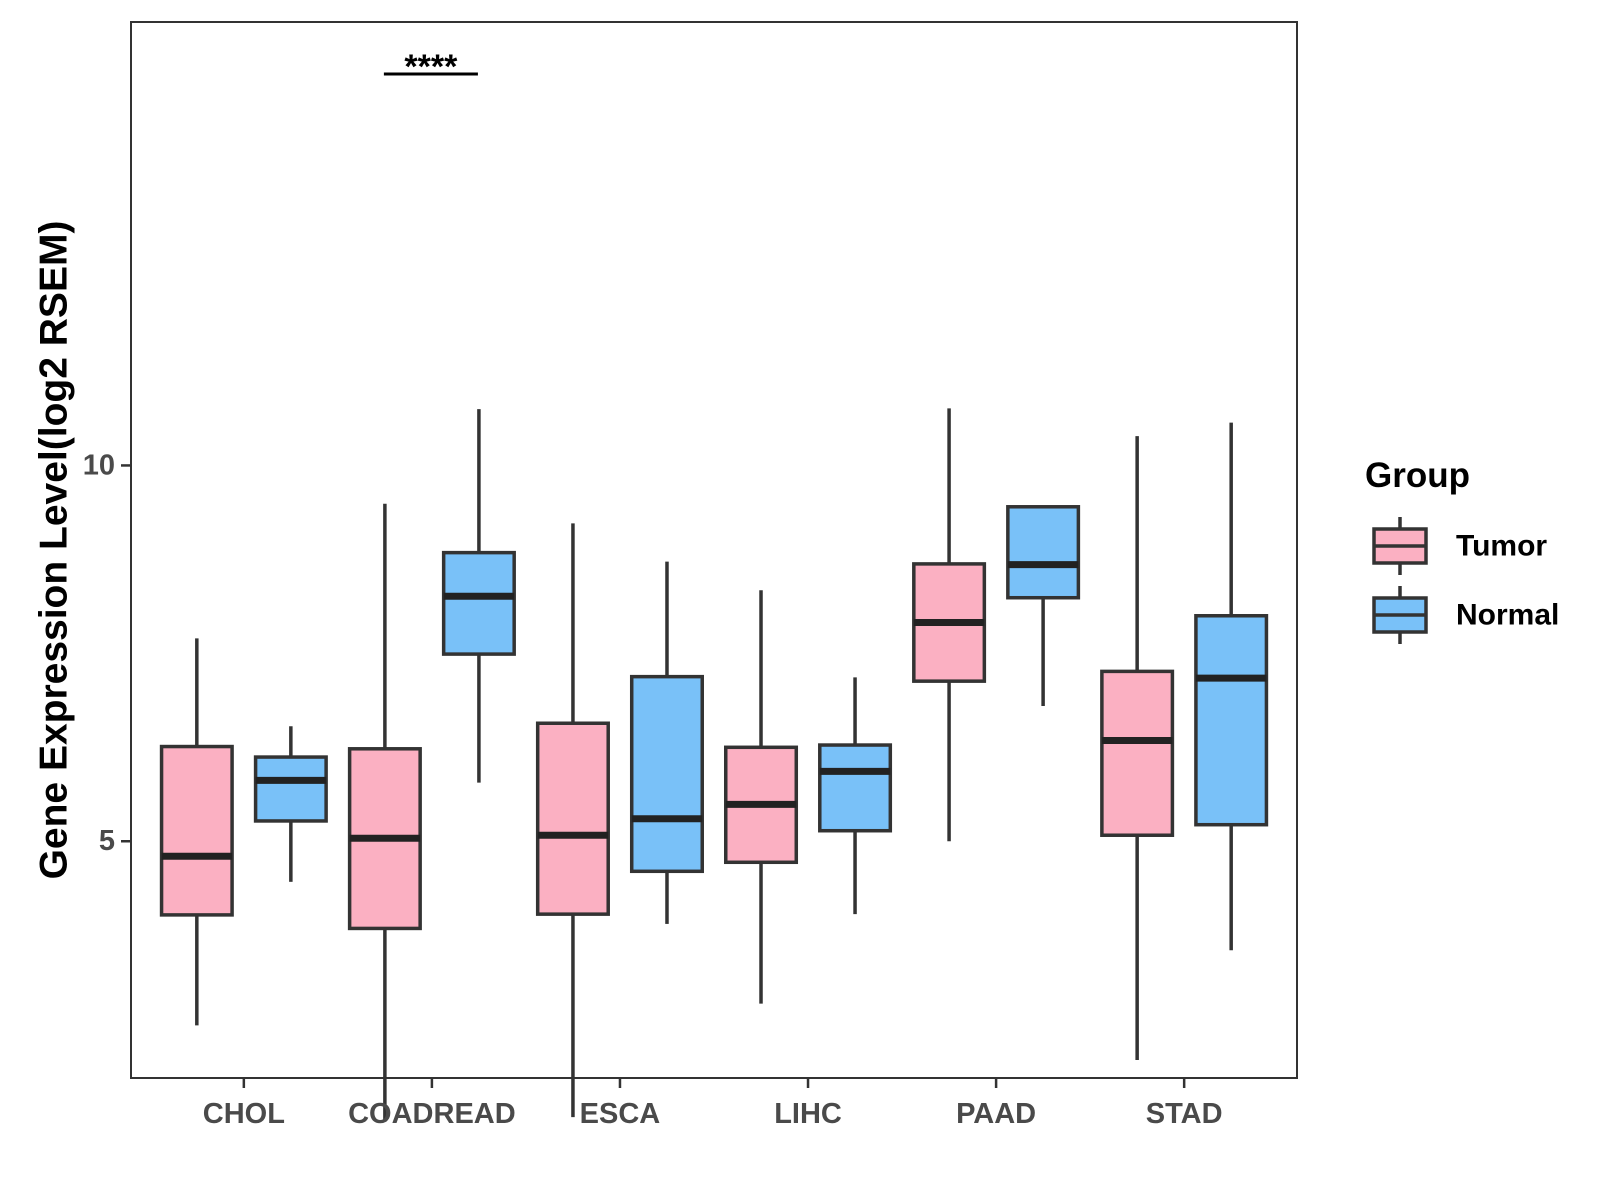 Image resolution: width=1600 pixels, height=1200 pixels. I want to click on box-stad-tumor, so click(1137, 748).